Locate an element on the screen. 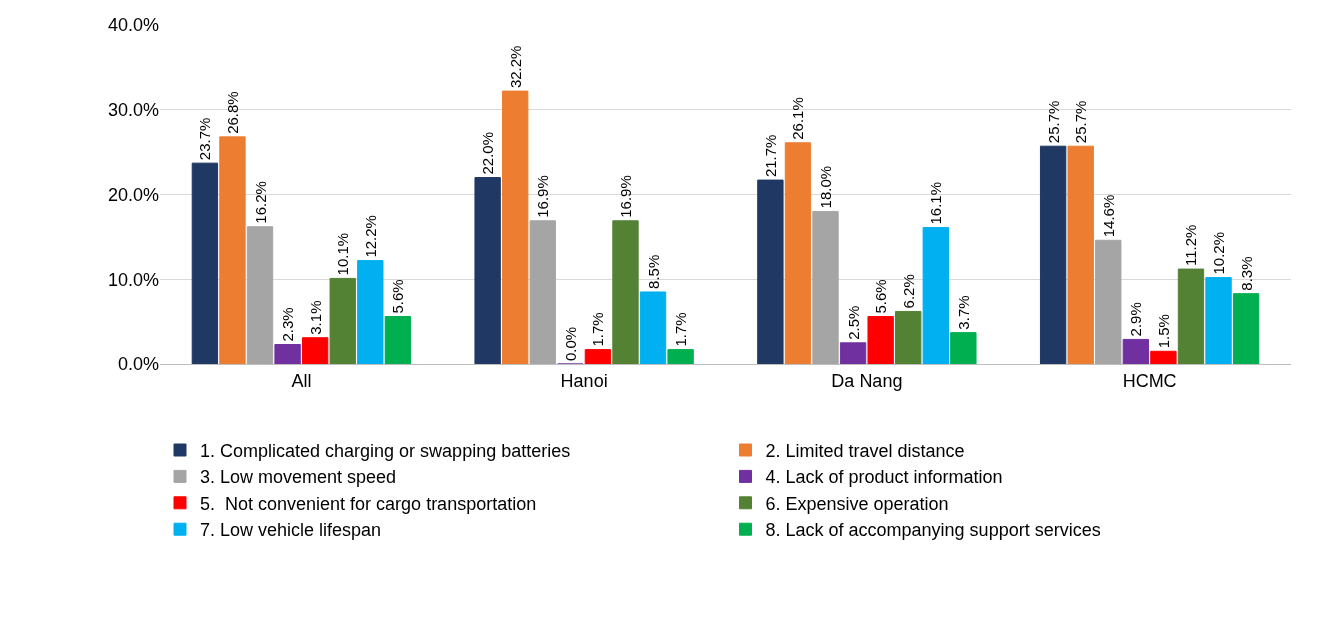 Image resolution: width=1321 pixels, height=619 pixels. legend-label: 4. Lack of product information is located at coordinates (884, 477).